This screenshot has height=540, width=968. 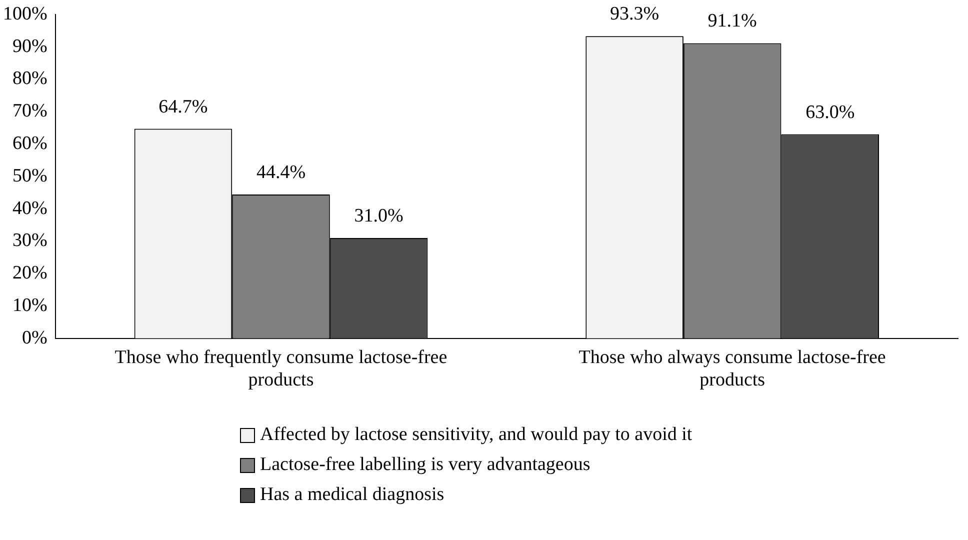 What do you see at coordinates (425, 465) in the screenshot?
I see `legend-label: Lactose-free labelling is very advantageous` at bounding box center [425, 465].